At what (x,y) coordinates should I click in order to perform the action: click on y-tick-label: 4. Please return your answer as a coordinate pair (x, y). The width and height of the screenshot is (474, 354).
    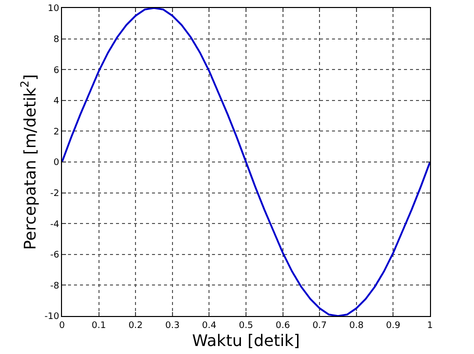
    Looking at the image, I should click on (56, 101).